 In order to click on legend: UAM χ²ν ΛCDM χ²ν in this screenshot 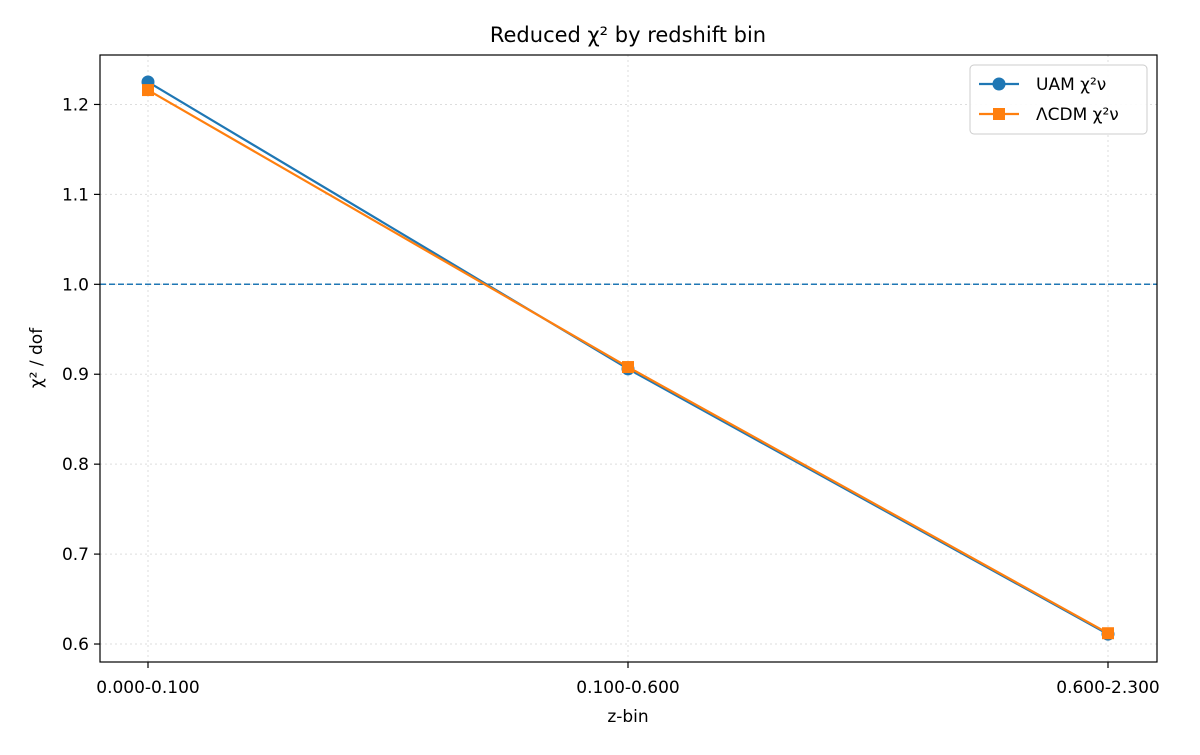, I will do `click(1058, 99)`.